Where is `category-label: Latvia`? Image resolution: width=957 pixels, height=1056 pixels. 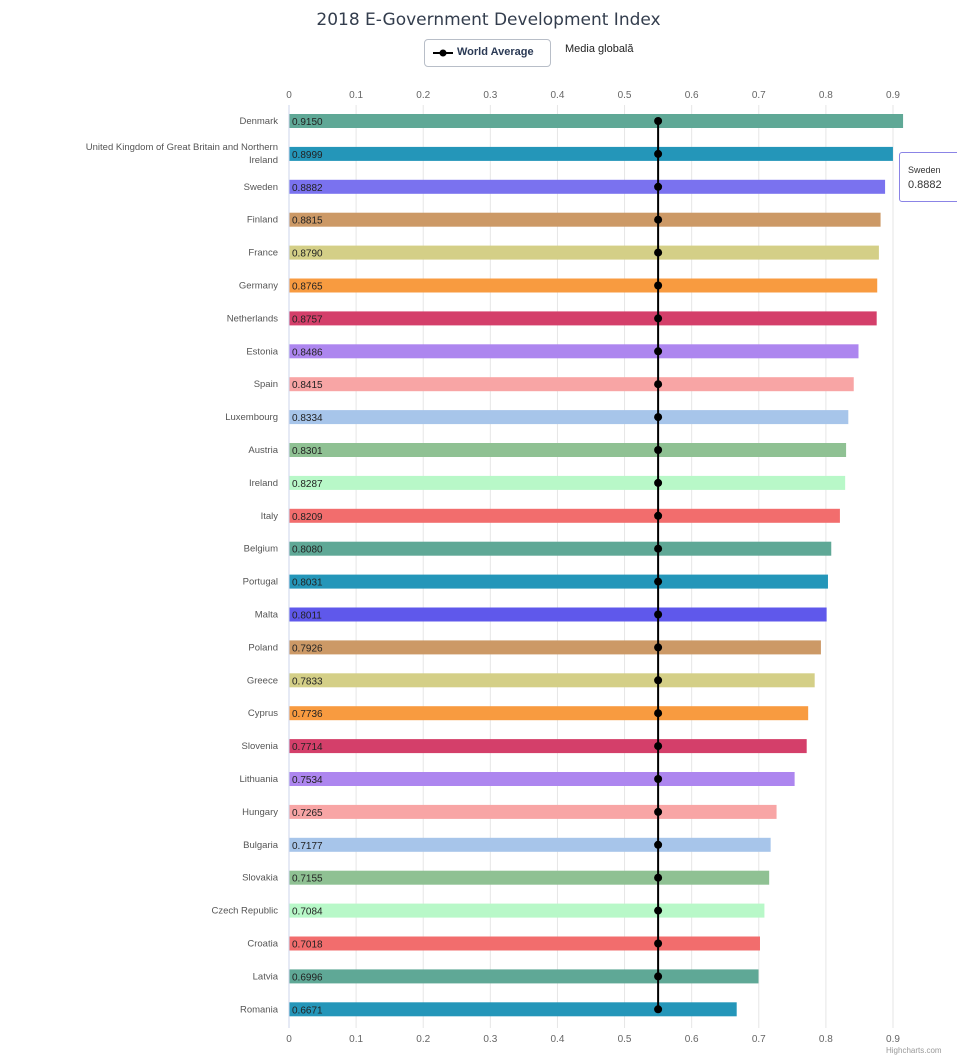 category-label: Latvia is located at coordinates (266, 976).